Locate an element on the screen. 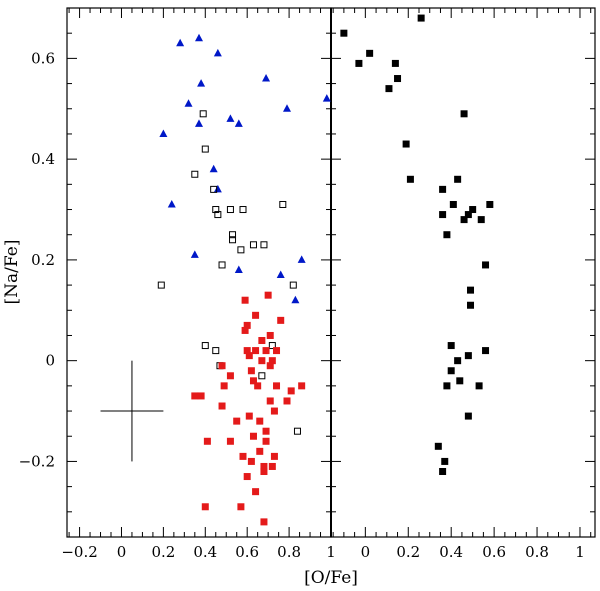 Image resolution: width=600 pixels, height=591 pixels. y-axis-label: [Na/Fe] is located at coordinates (12, 272).